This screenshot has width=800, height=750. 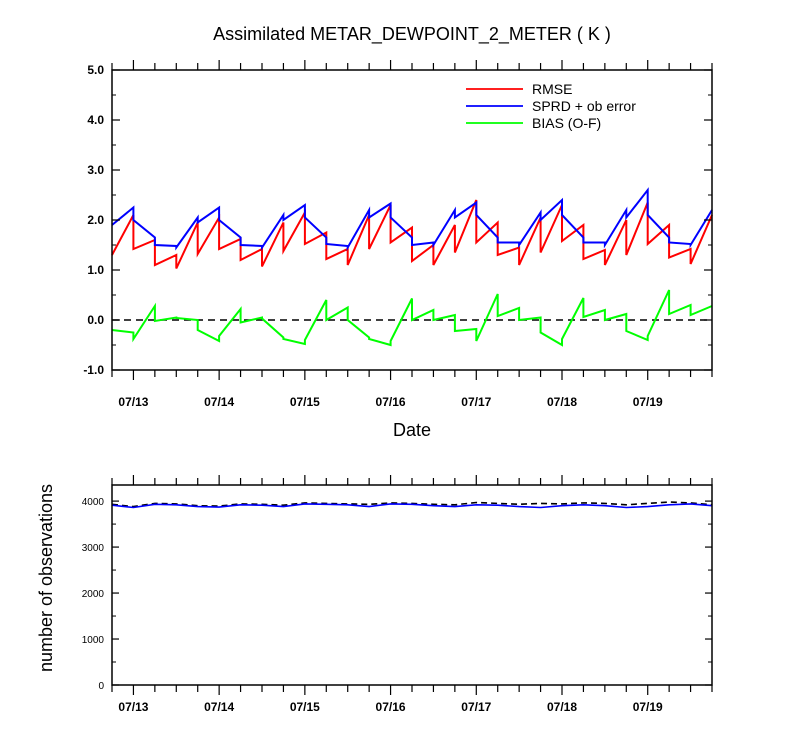 I want to click on legend-label-1: SPRD + ob error, so click(x=584, y=106).